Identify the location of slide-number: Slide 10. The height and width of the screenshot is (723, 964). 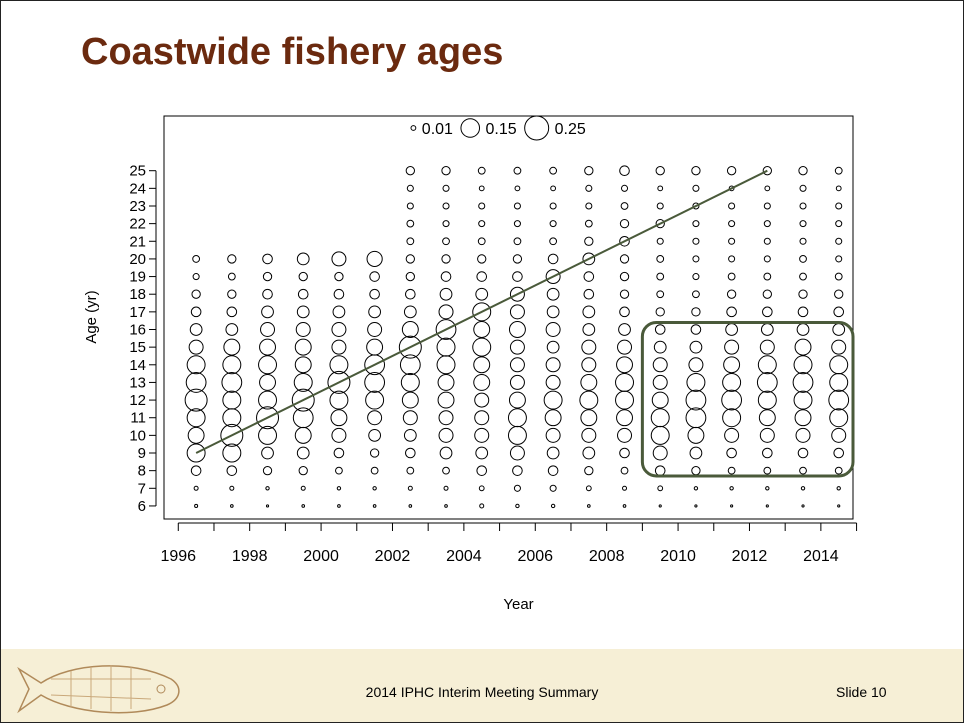
(861, 692).